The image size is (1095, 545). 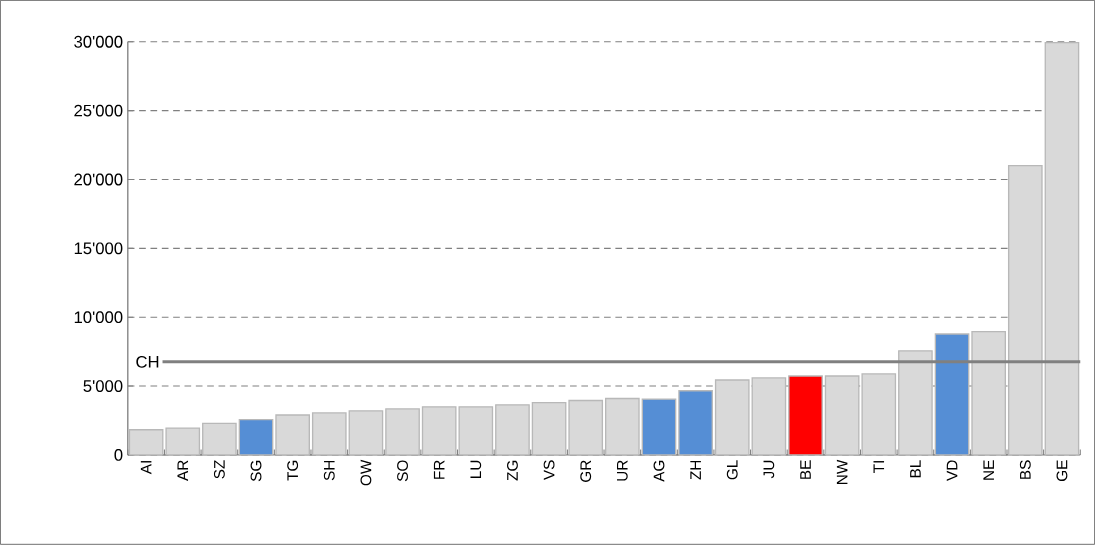 I want to click on x-tick-label: OW, so click(x=366, y=472).